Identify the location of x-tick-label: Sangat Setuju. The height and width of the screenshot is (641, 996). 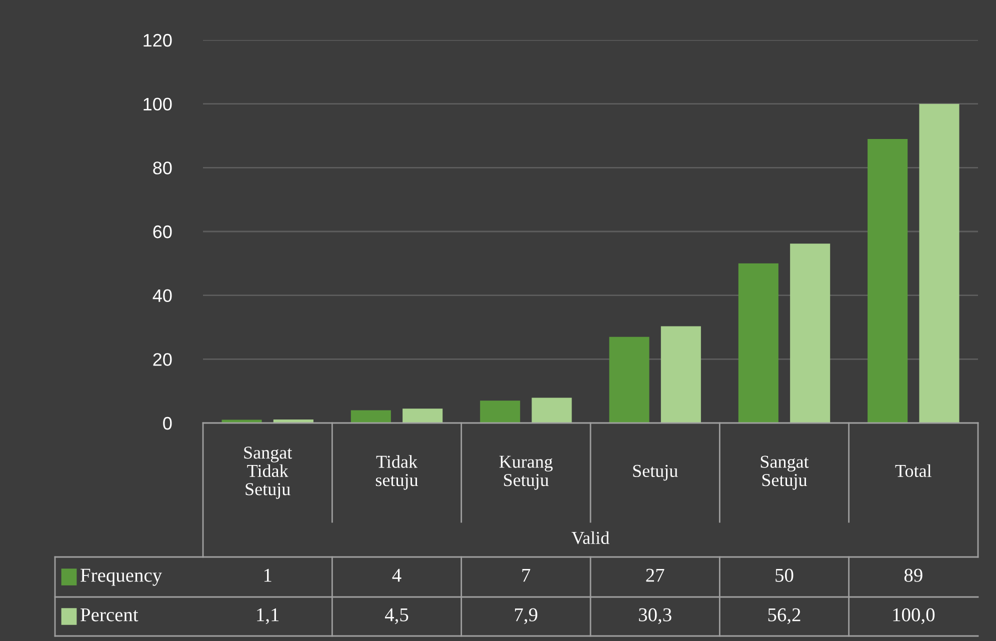
(784, 473).